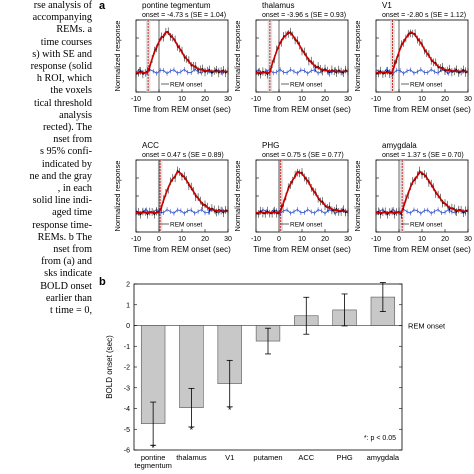 Image resolution: width=474 pixels, height=474 pixels. I want to click on y-tick-label: 0, so click(128, 326).